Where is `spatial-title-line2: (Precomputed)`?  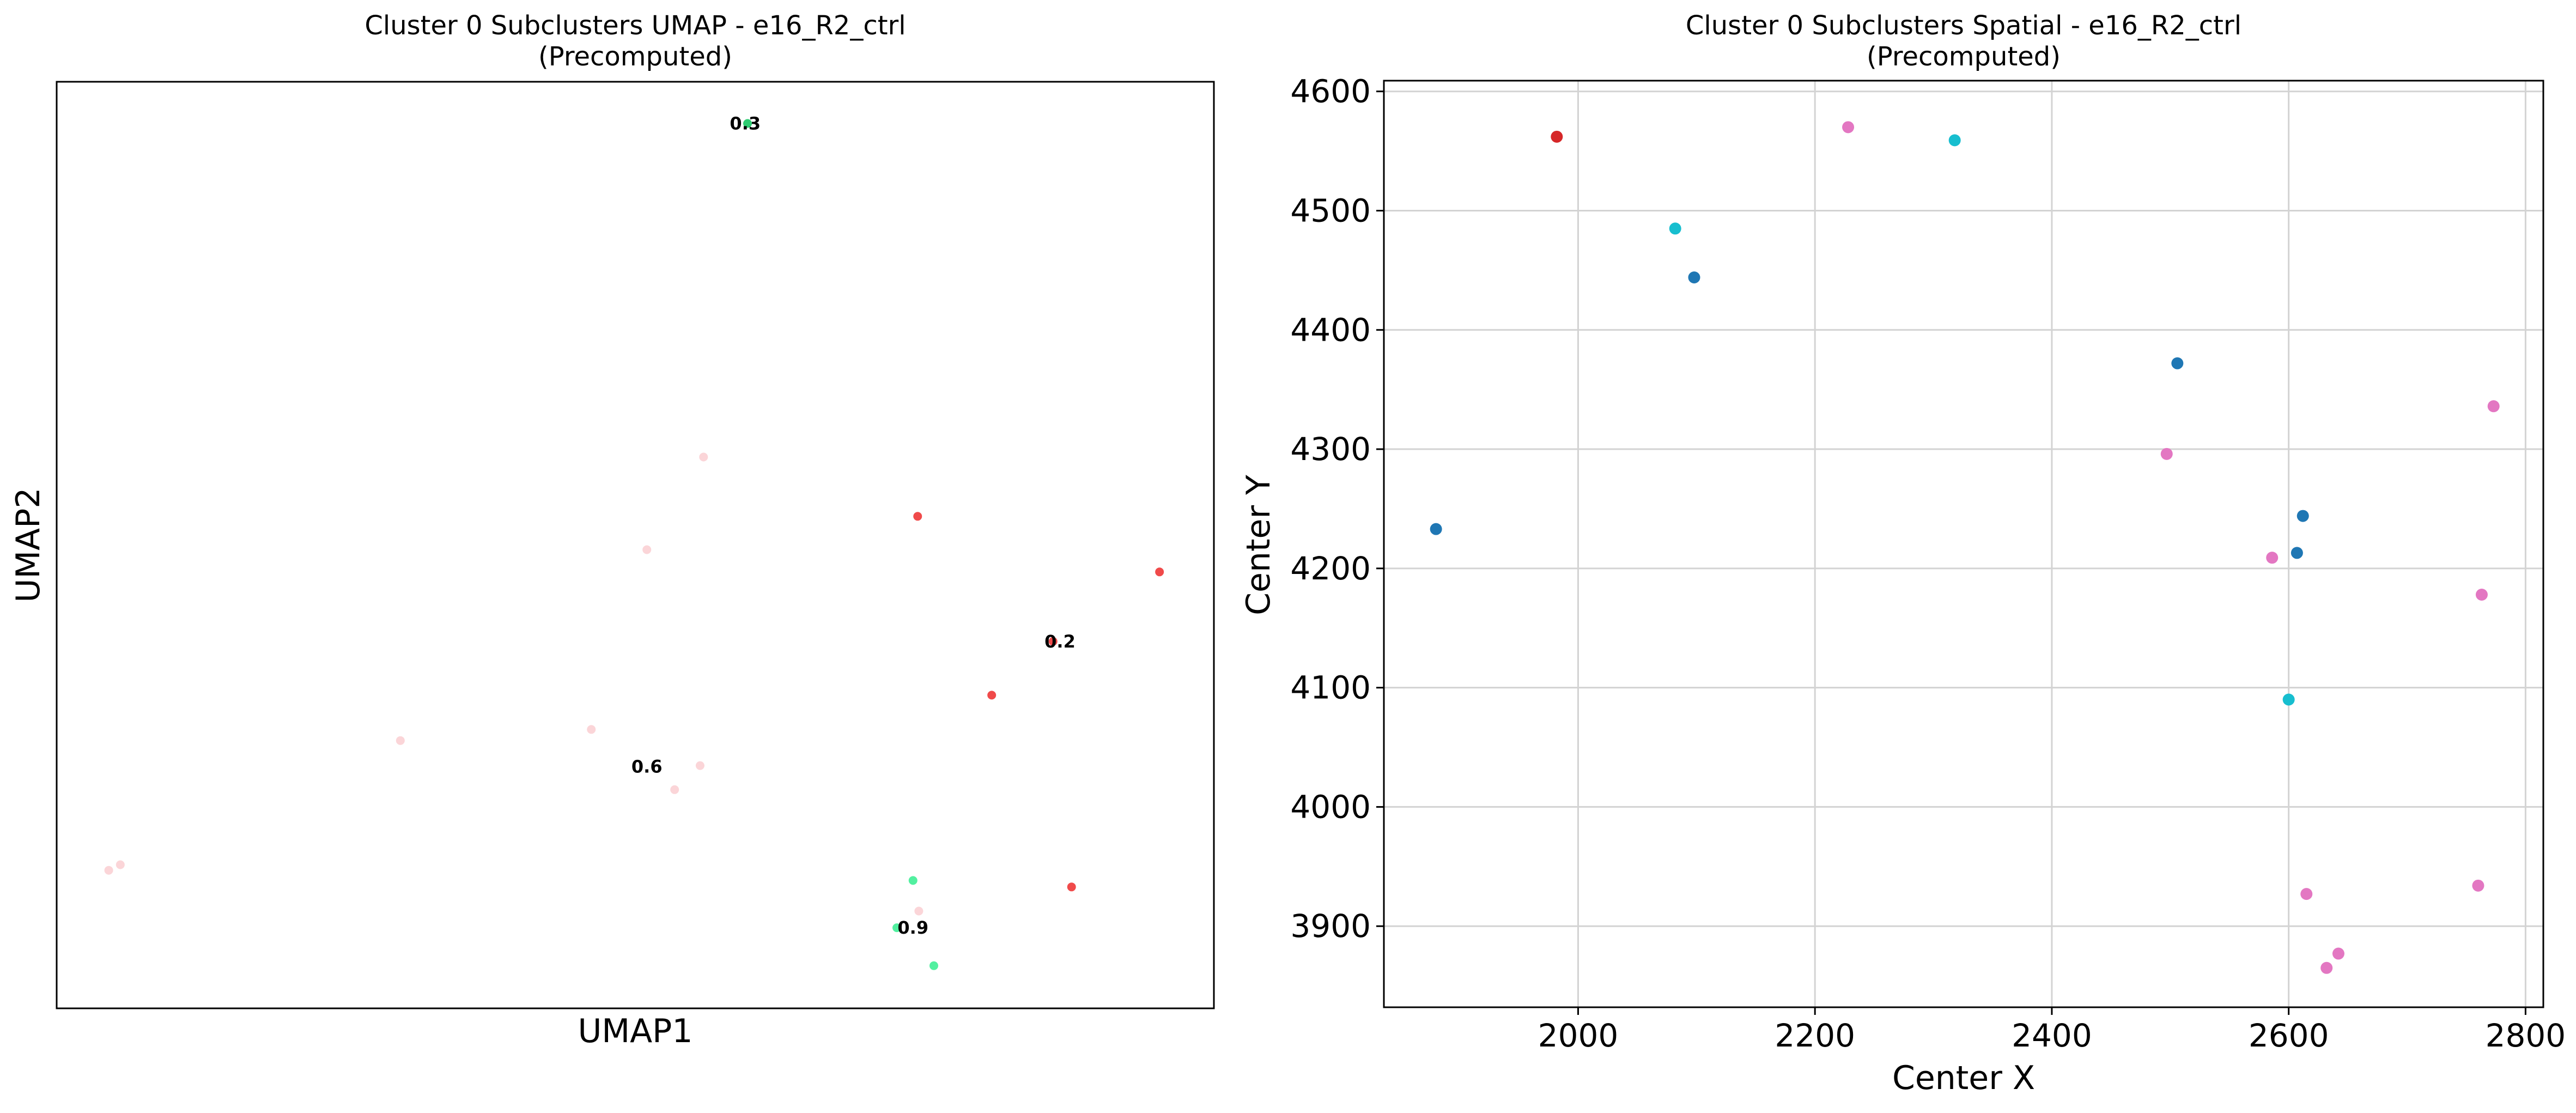
spatial-title-line2: (Precomputed) is located at coordinates (1964, 56).